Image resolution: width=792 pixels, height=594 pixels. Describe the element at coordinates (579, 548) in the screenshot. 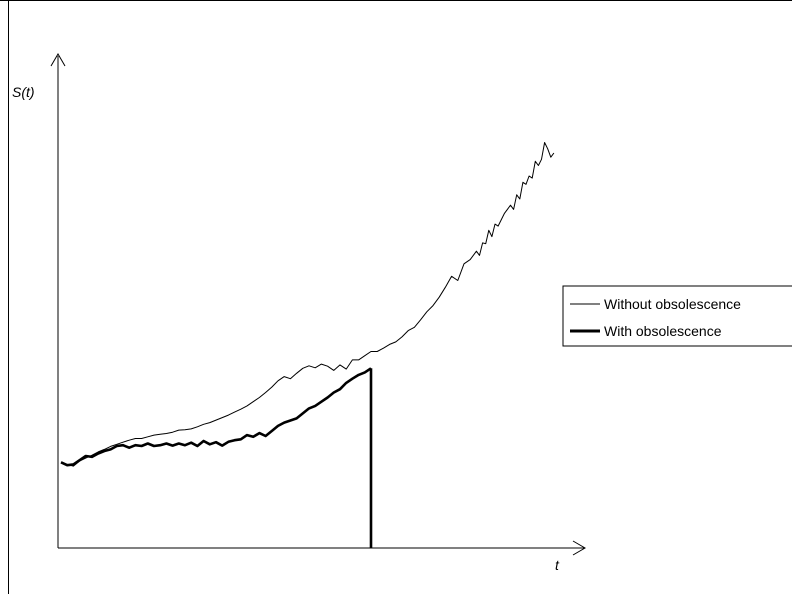

I see `x-axis-arrow` at that location.